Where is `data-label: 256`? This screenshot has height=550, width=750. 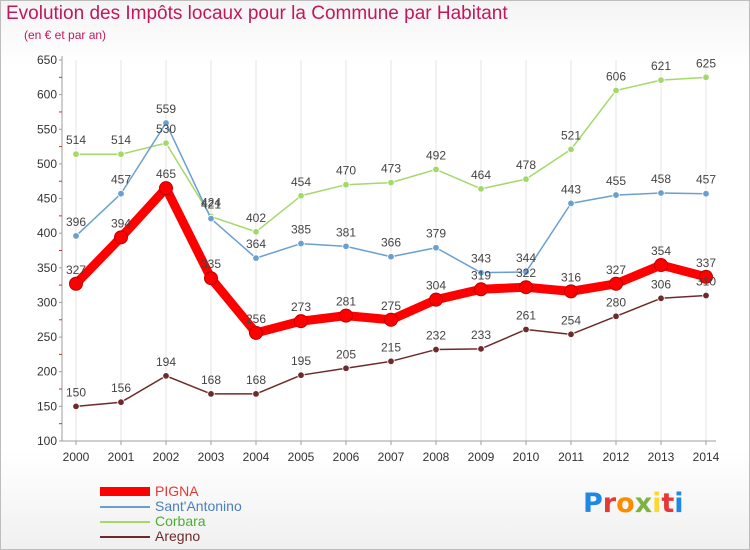 data-label: 256 is located at coordinates (256, 319).